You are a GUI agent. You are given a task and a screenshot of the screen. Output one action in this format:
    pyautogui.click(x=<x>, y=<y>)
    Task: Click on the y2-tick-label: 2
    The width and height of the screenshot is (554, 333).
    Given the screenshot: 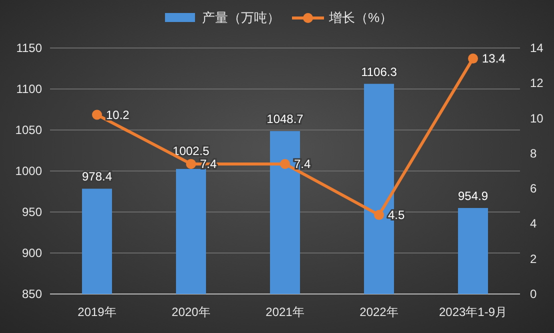 What is the action you would take?
    pyautogui.click(x=533, y=259)
    